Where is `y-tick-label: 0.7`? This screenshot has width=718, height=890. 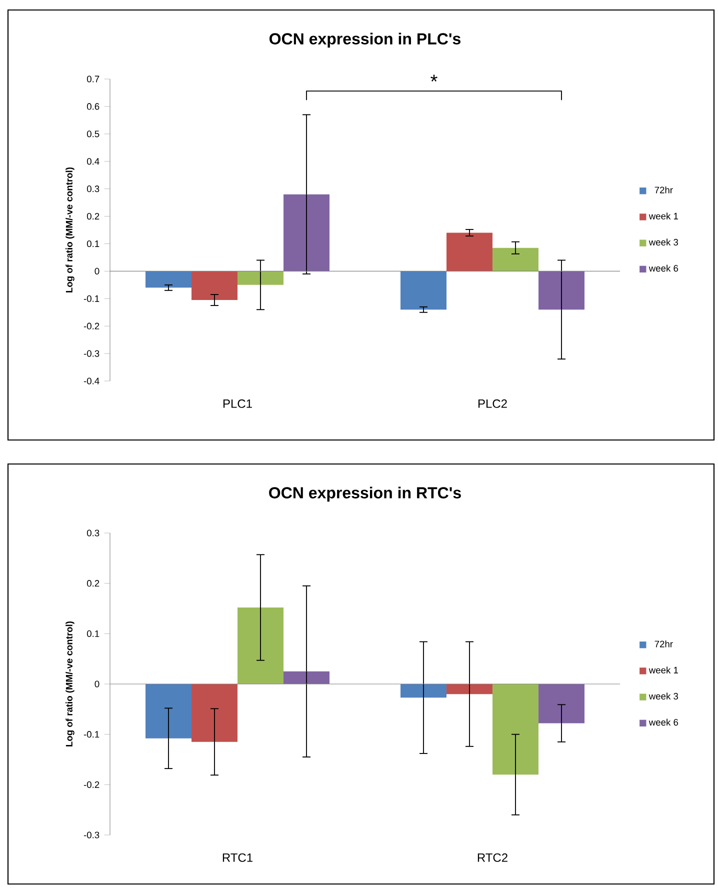
y-tick-label: 0.7 is located at coordinates (93, 79).